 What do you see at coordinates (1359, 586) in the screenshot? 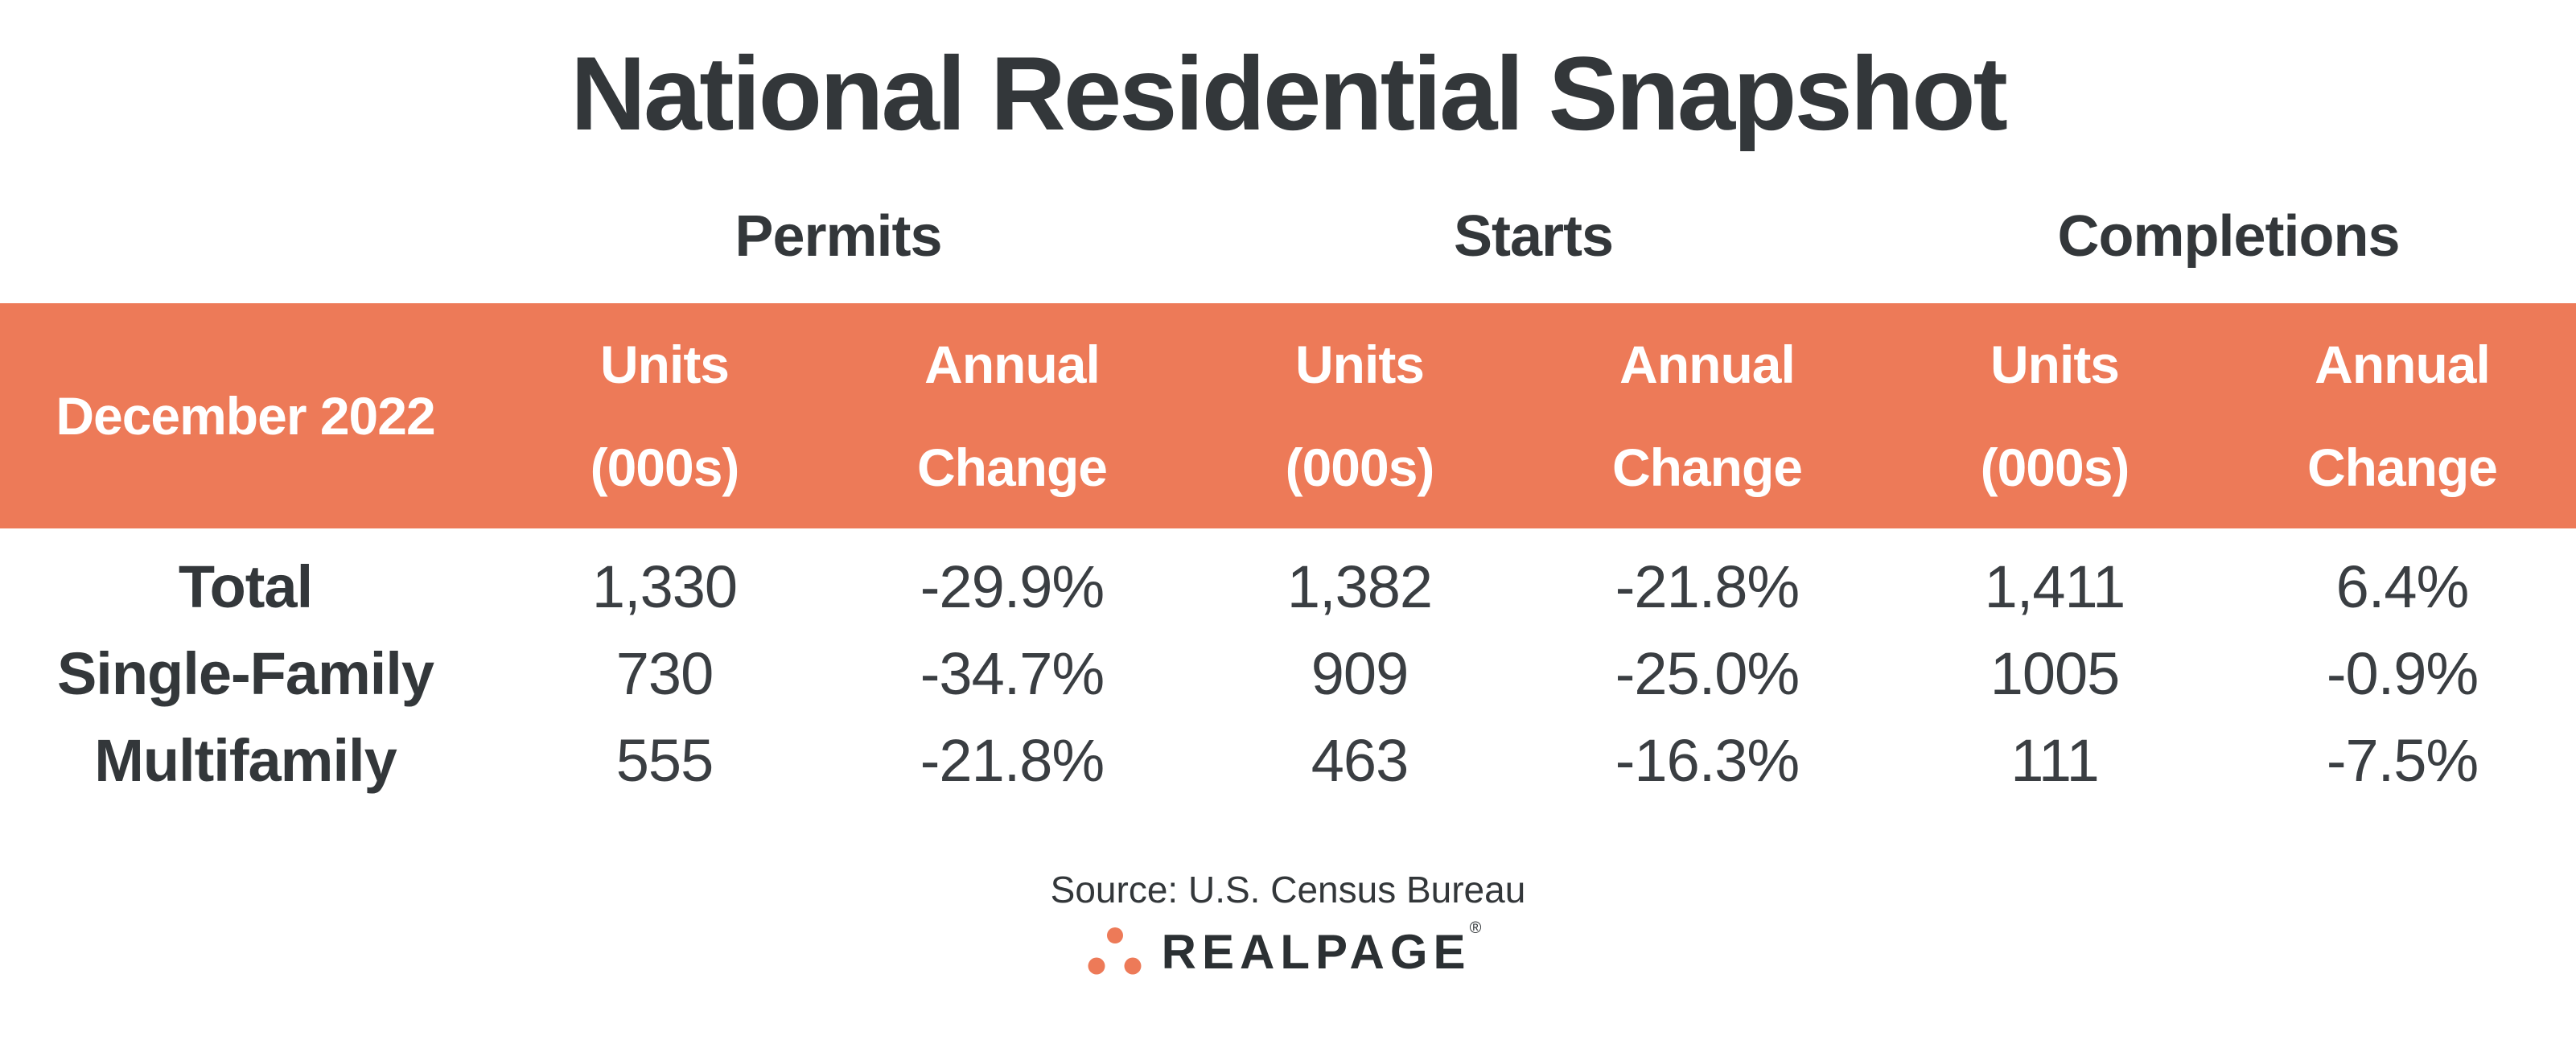
I see `cell-starts-units: 1,382` at bounding box center [1359, 586].